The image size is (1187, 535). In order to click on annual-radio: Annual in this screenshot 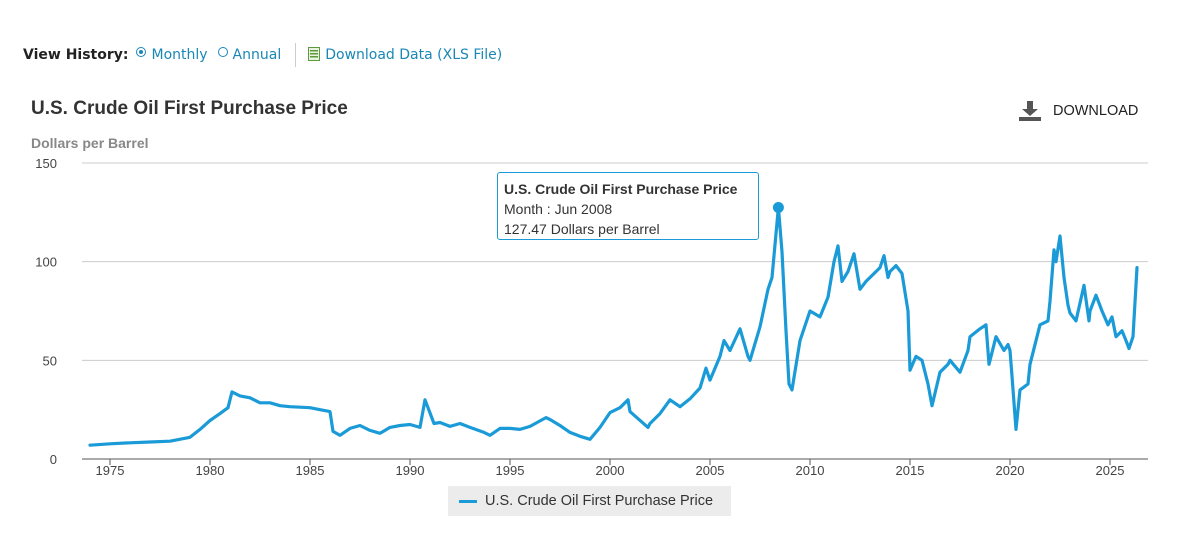, I will do `click(249, 55)`.